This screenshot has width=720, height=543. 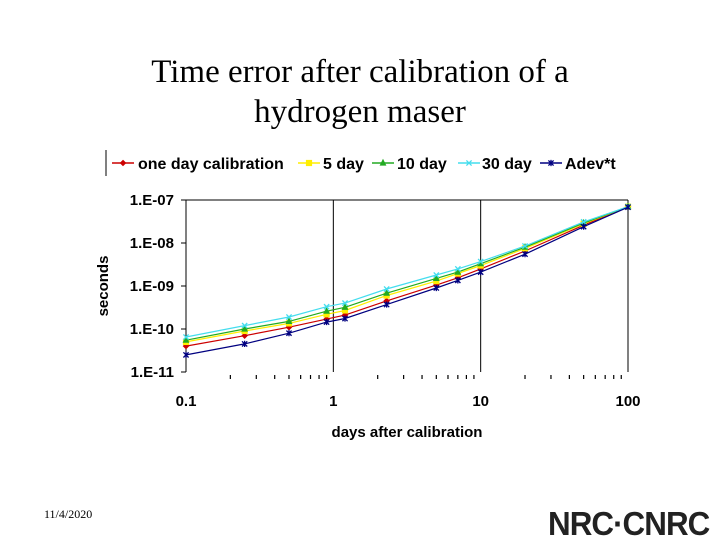 I want to click on y-tick-label: 1.E-10, so click(x=152, y=329).